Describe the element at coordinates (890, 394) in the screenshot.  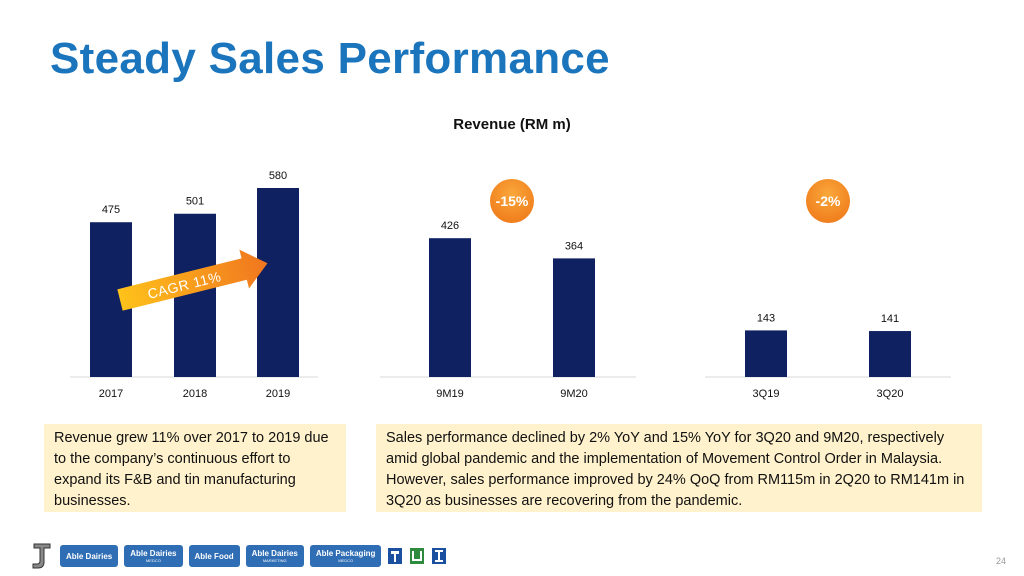
I see `tick-label-3Q20: 3Q20` at that location.